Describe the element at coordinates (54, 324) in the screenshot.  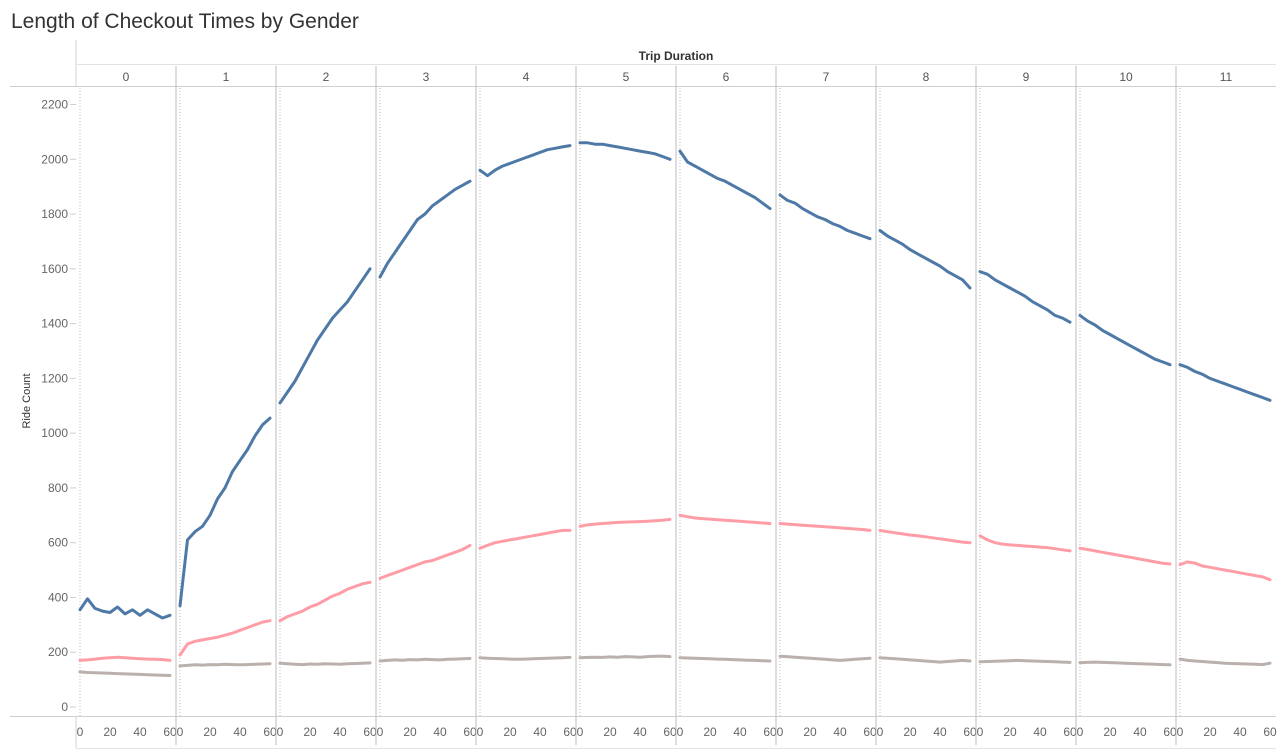
I see `y-tick-label: 1400` at that location.